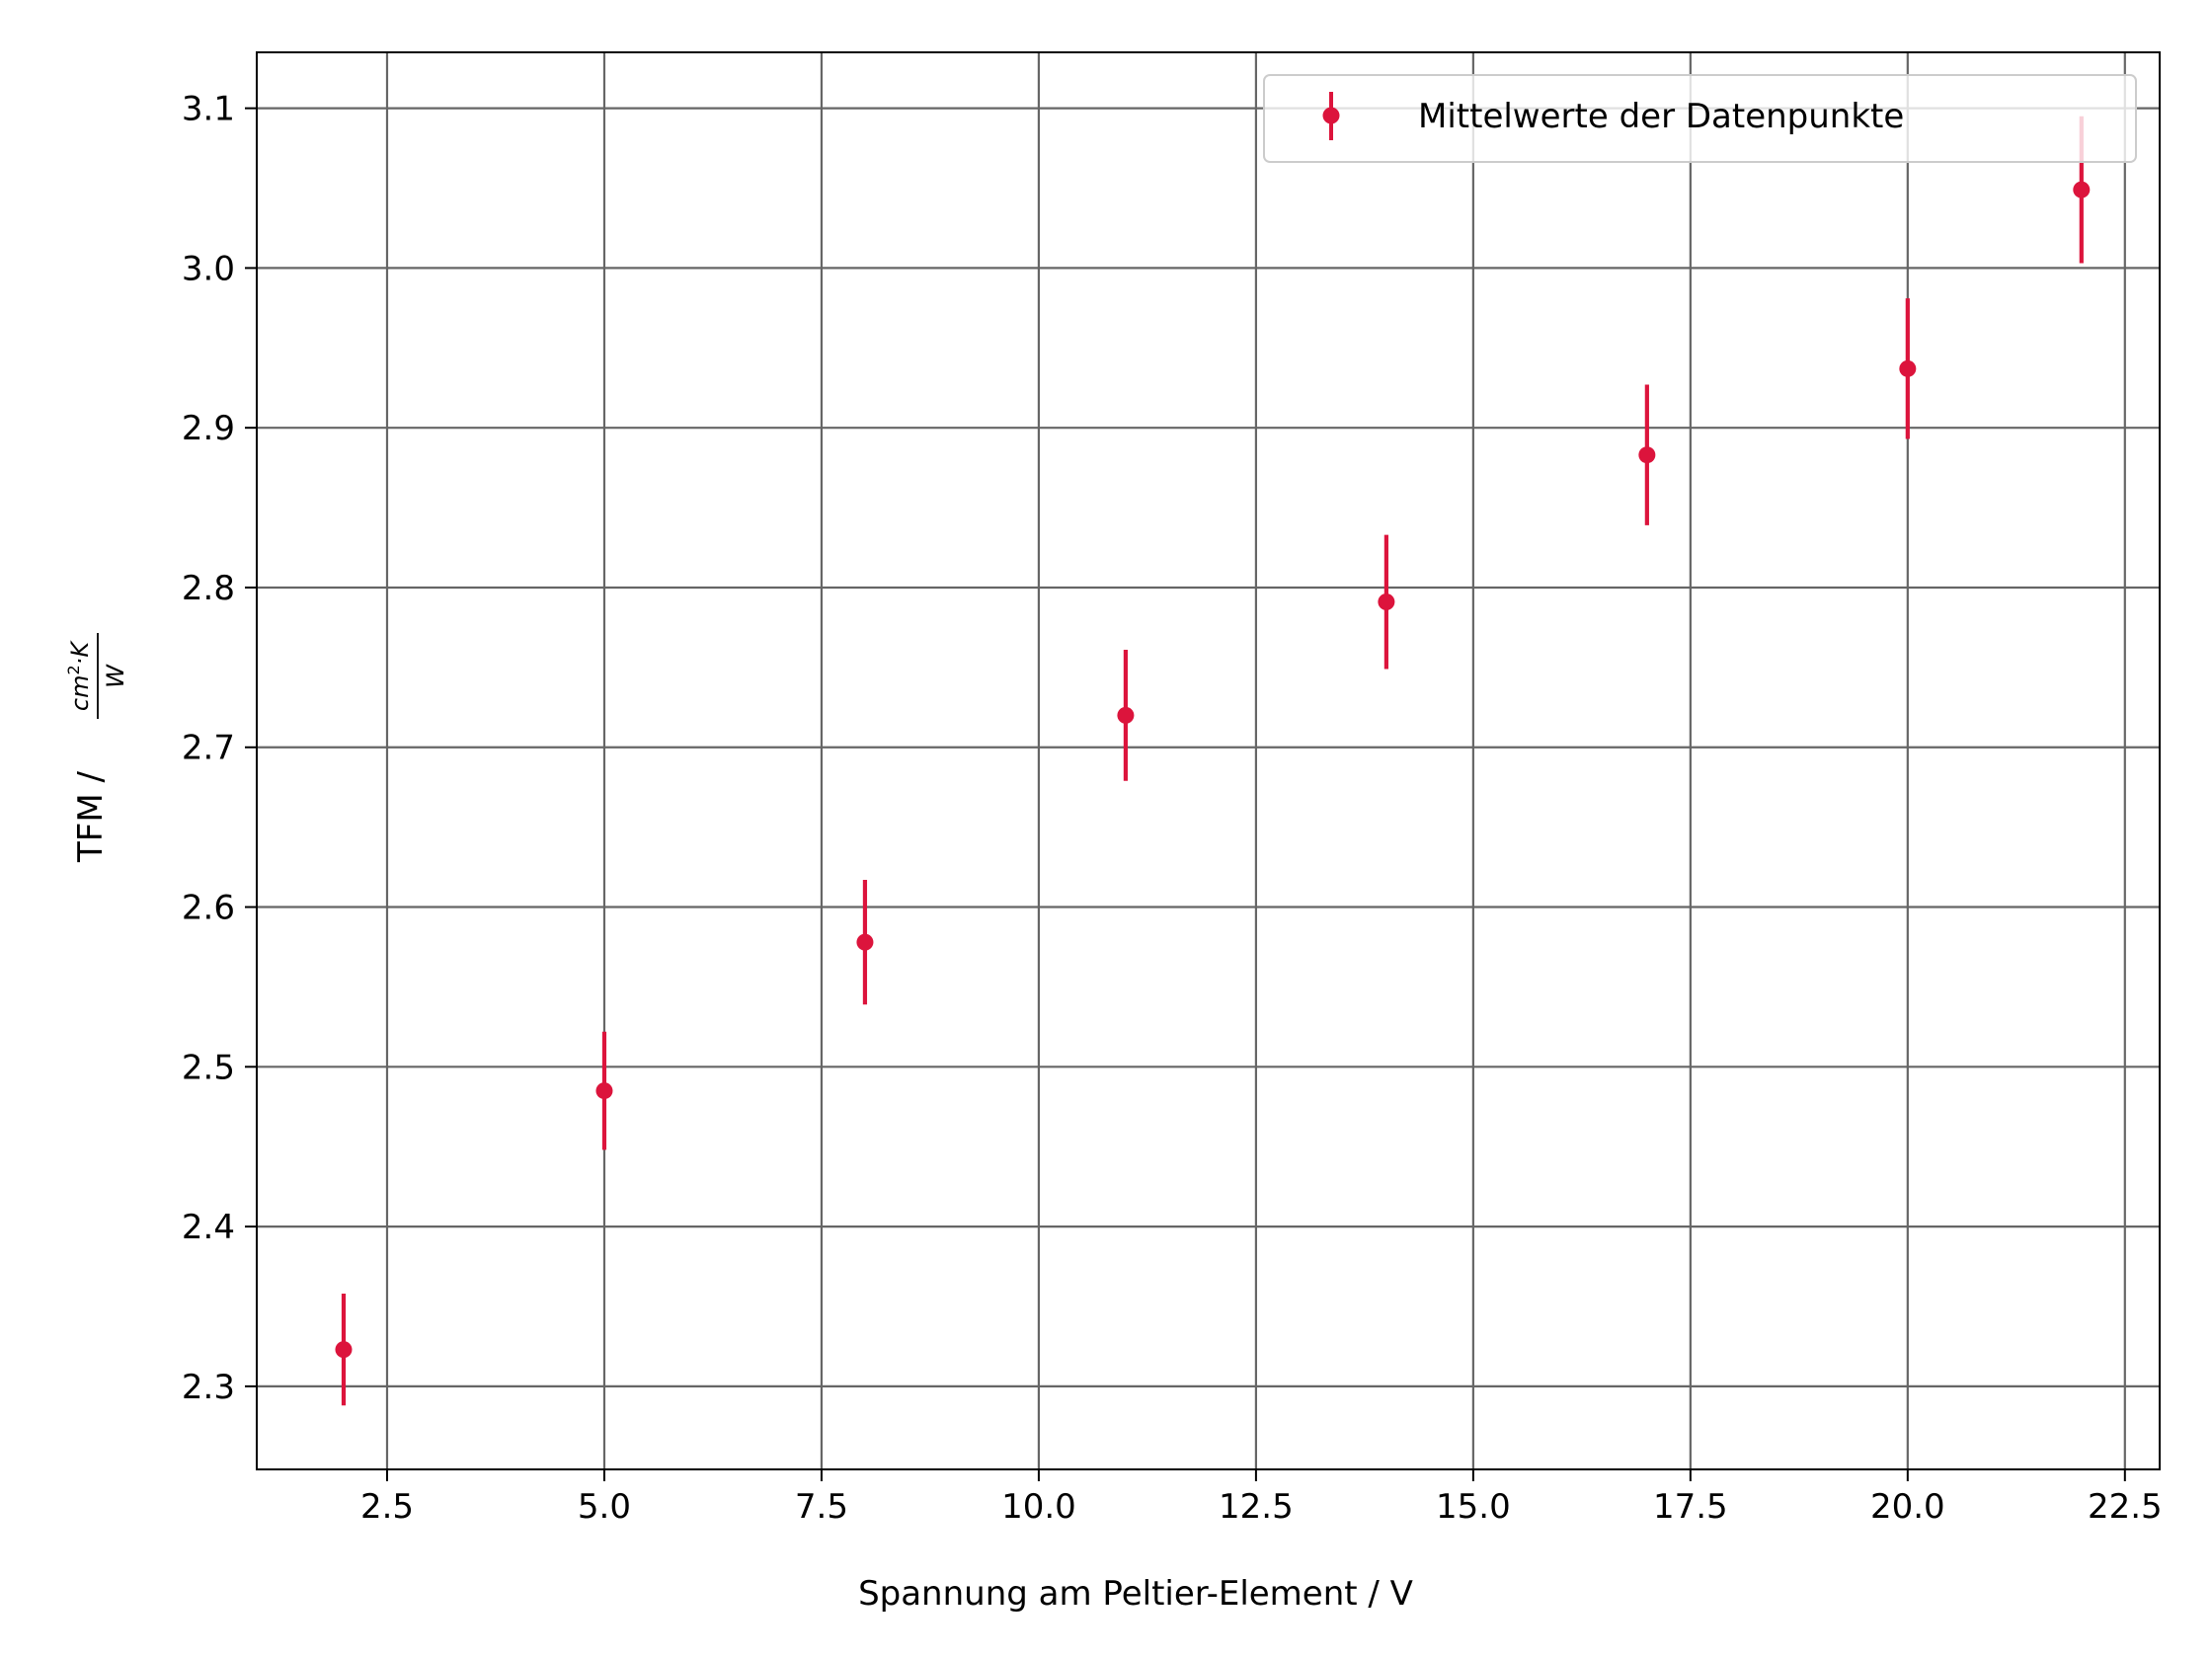 Image resolution: width=2212 pixels, height=1659 pixels. Describe the element at coordinates (208, 110) in the screenshot. I see `y-tick-label: 3.1` at that location.